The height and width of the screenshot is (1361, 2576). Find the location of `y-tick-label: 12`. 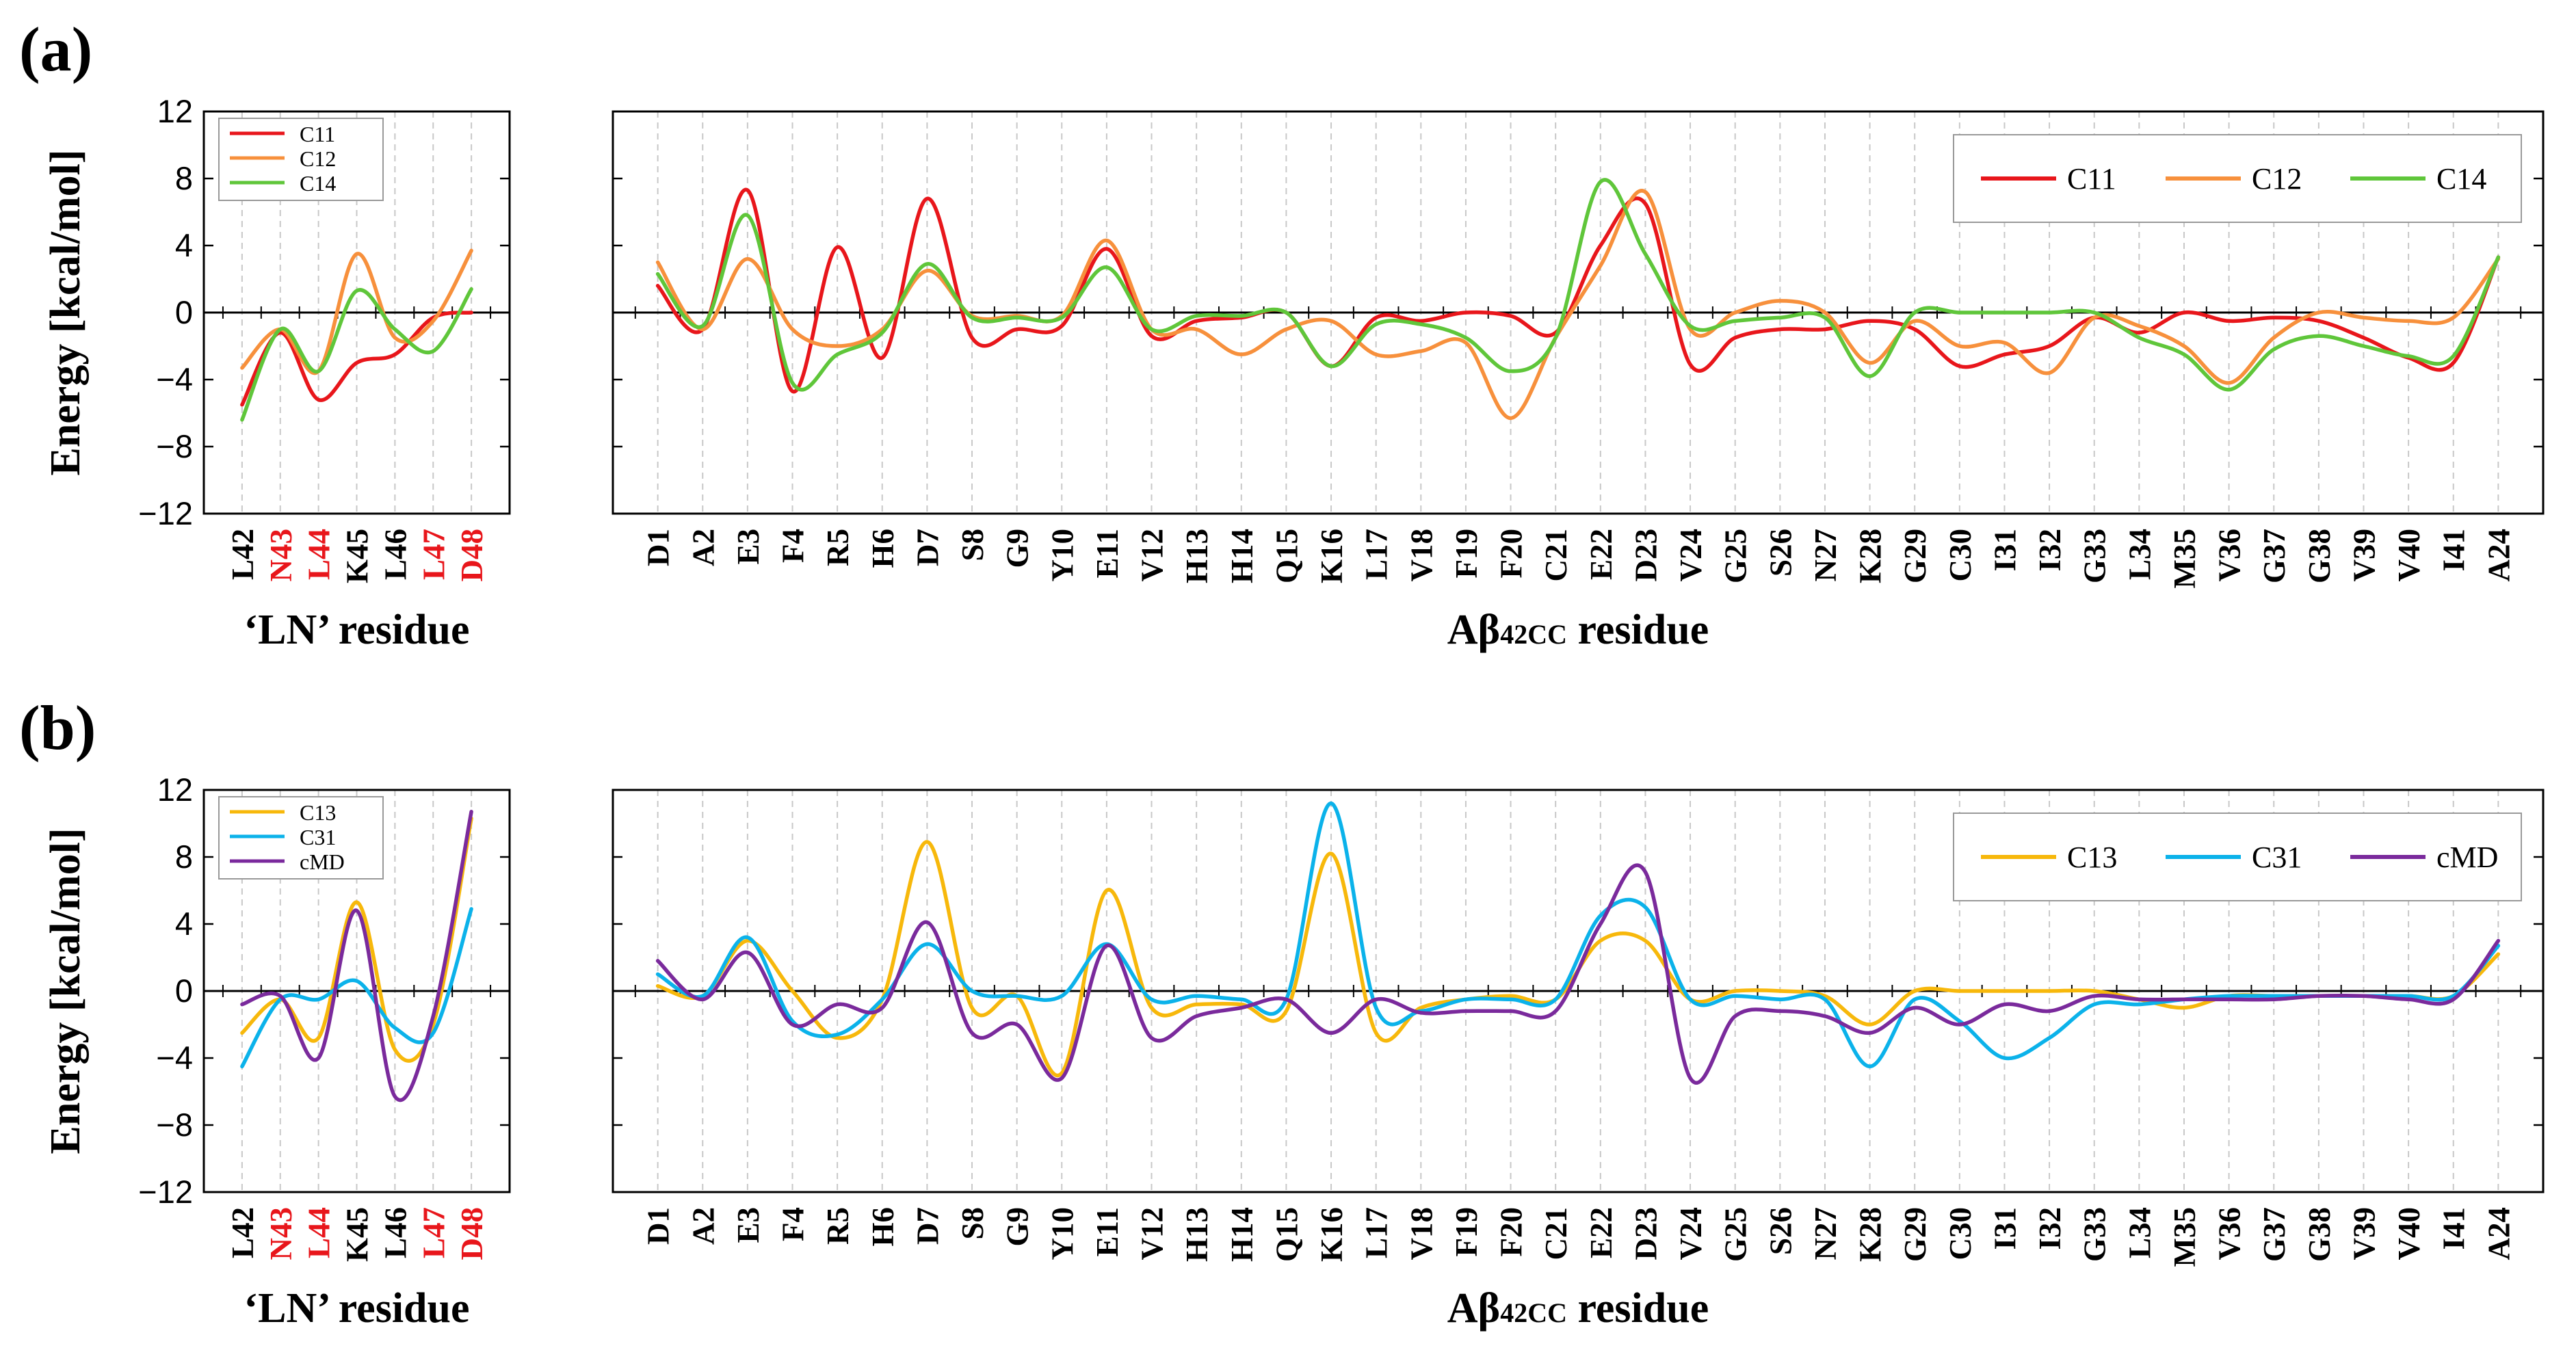

y-tick-label: 12 is located at coordinates (175, 111).